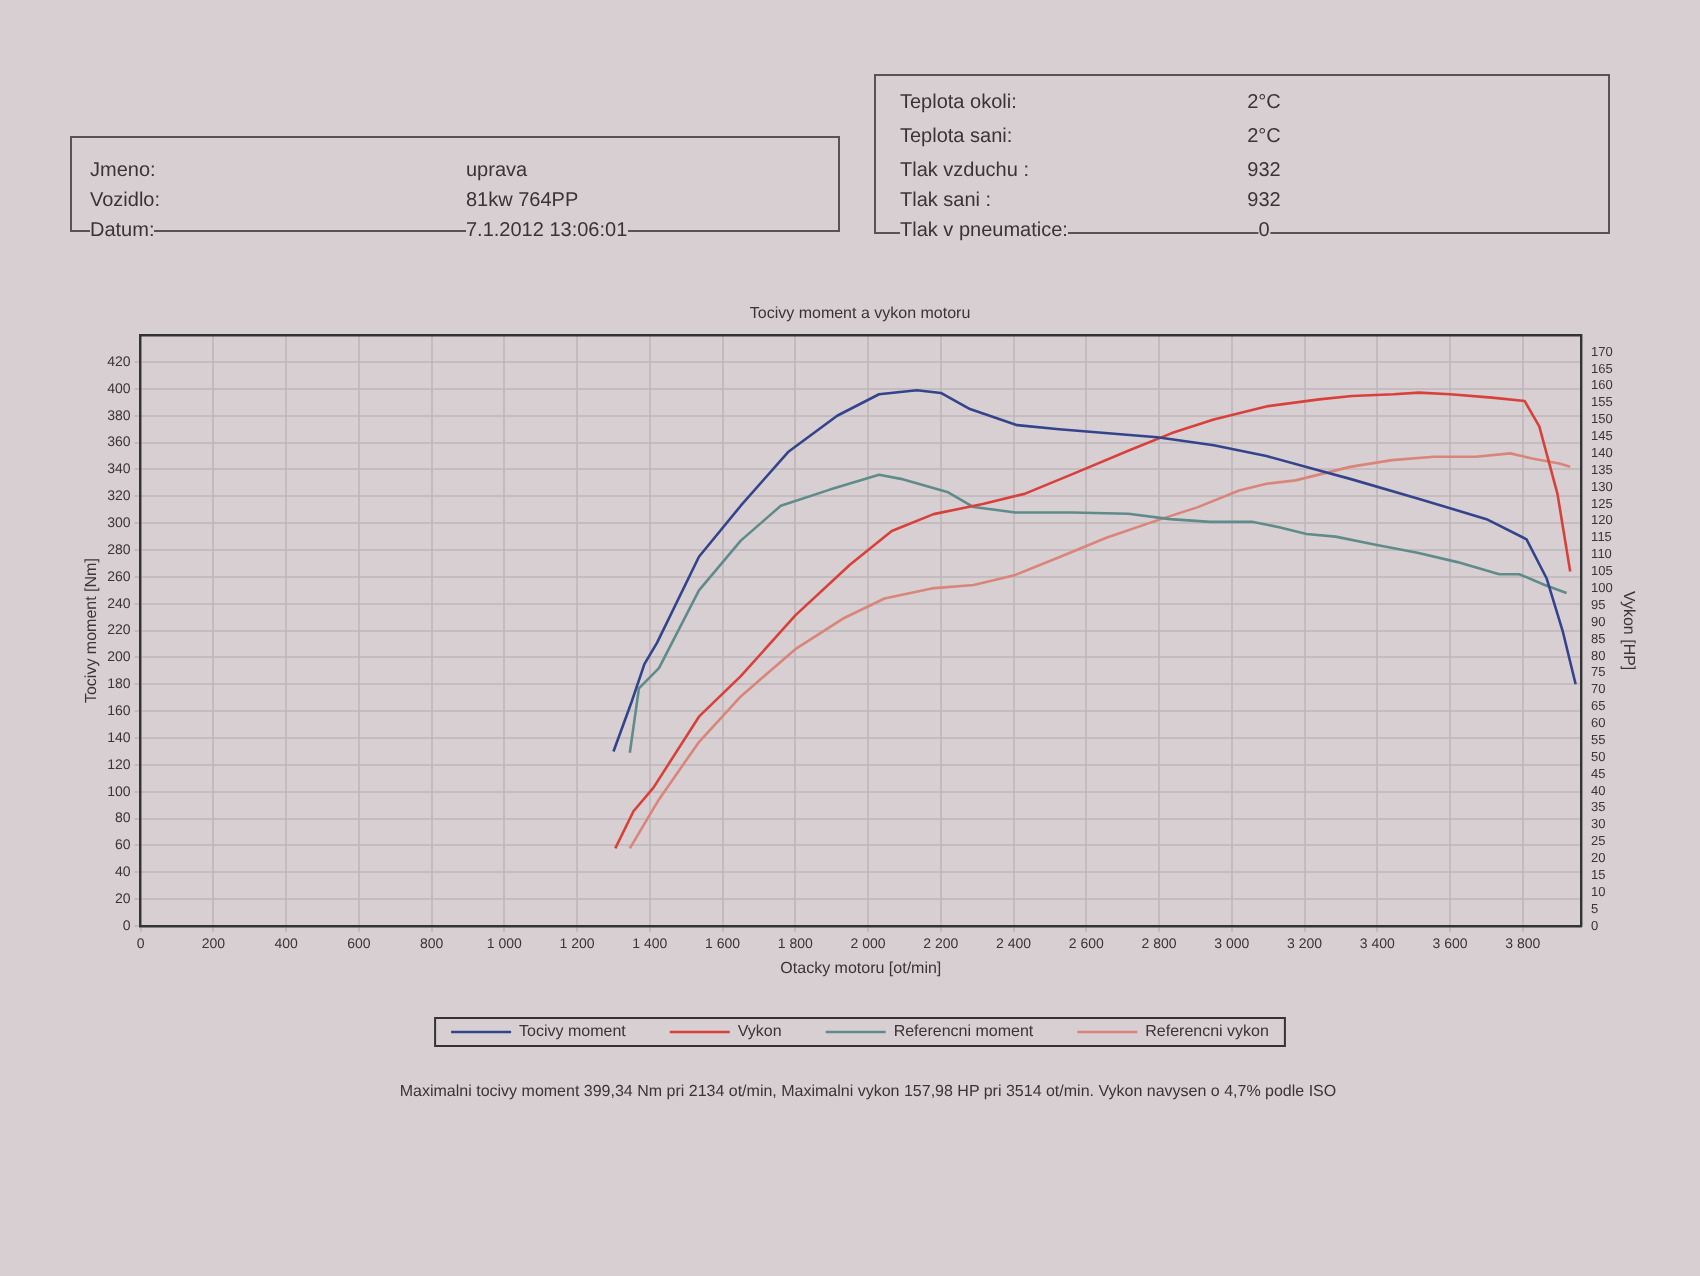 Image resolution: width=1700 pixels, height=1276 pixels. Describe the element at coordinates (759, 1031) in the screenshot. I see `legend-label: Vykon` at that location.